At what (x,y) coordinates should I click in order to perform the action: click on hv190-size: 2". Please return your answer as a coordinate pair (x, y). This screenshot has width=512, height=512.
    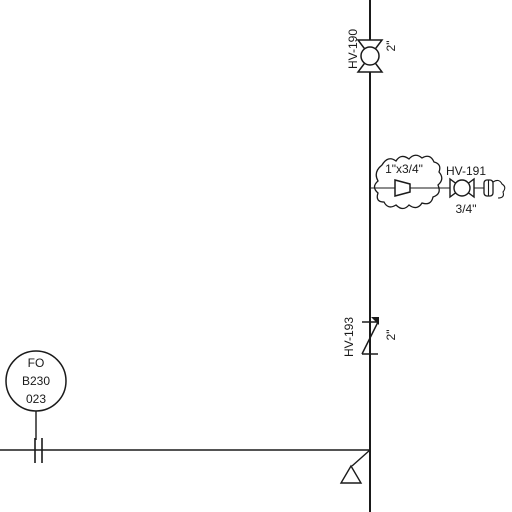
    Looking at the image, I should click on (391, 46).